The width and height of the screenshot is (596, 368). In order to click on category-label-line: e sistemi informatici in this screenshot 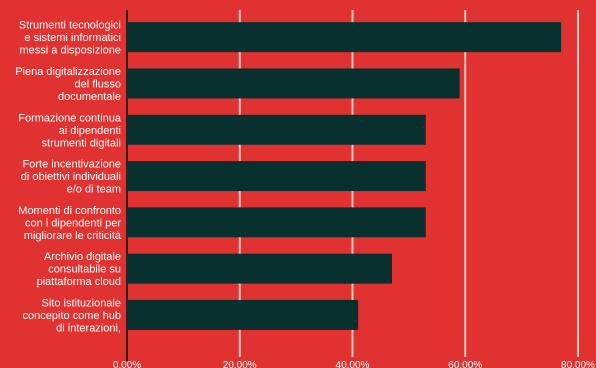, I will do `click(72, 38)`.